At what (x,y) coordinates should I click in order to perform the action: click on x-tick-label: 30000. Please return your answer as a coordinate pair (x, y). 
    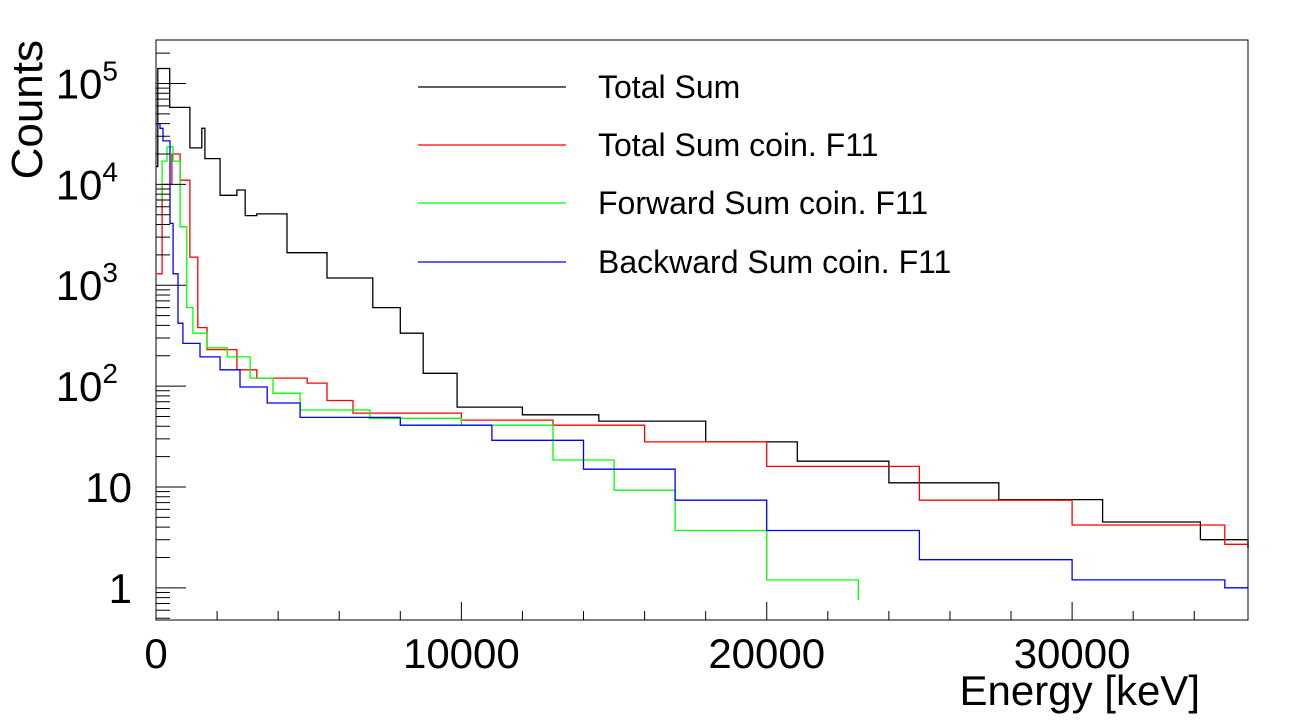
    Looking at the image, I should click on (1072, 653).